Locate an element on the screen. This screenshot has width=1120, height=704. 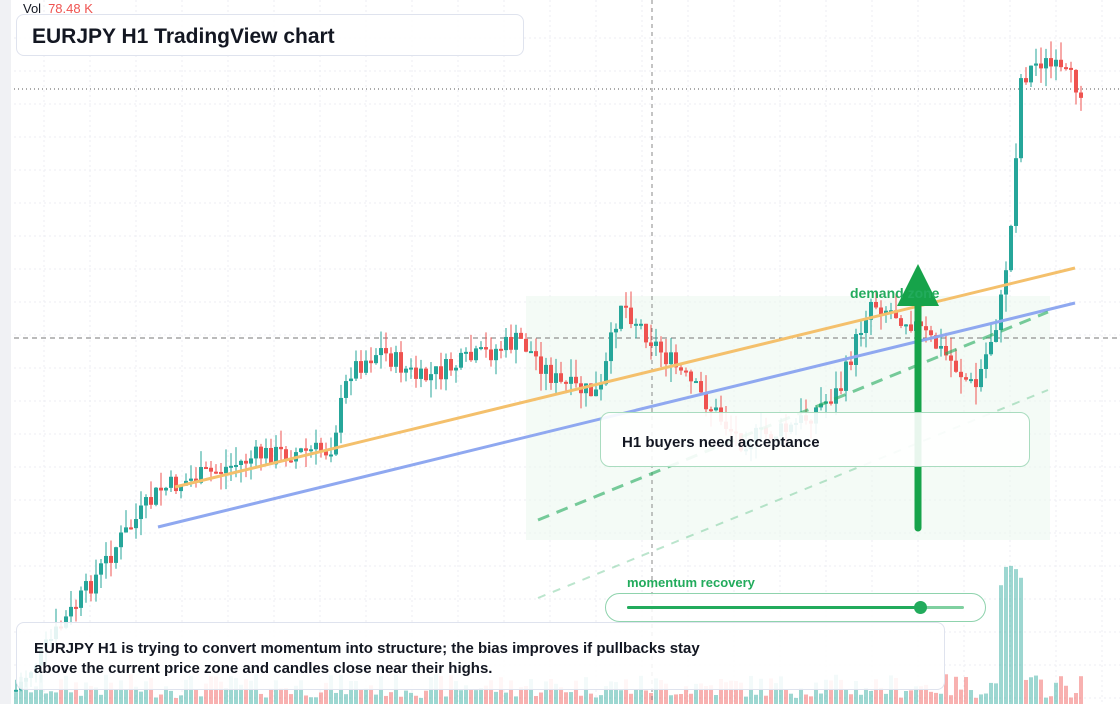
green-dashed-trendline is located at coordinates (793, 416).